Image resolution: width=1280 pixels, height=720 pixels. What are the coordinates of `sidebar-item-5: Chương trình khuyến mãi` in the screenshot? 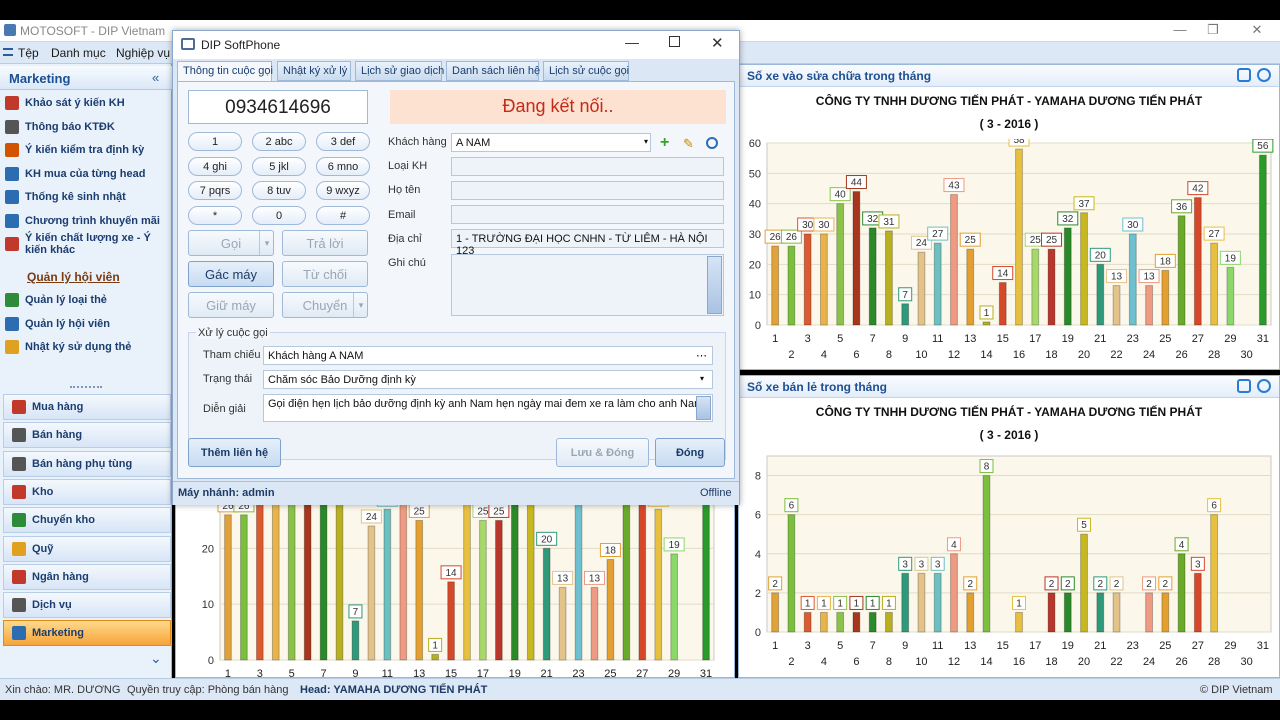 It's located at (86, 221).